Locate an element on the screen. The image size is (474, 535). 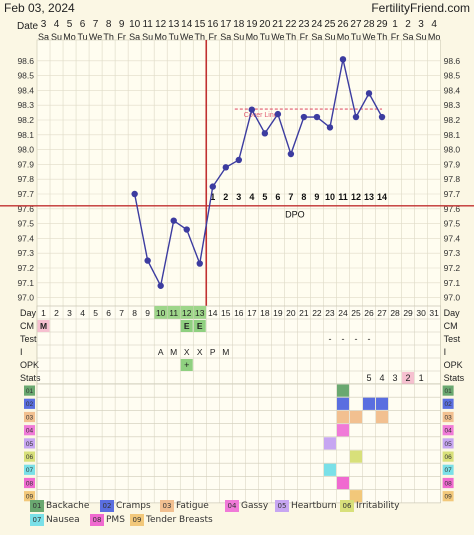
y-tick-right: 97.1 is located at coordinates (452, 283).